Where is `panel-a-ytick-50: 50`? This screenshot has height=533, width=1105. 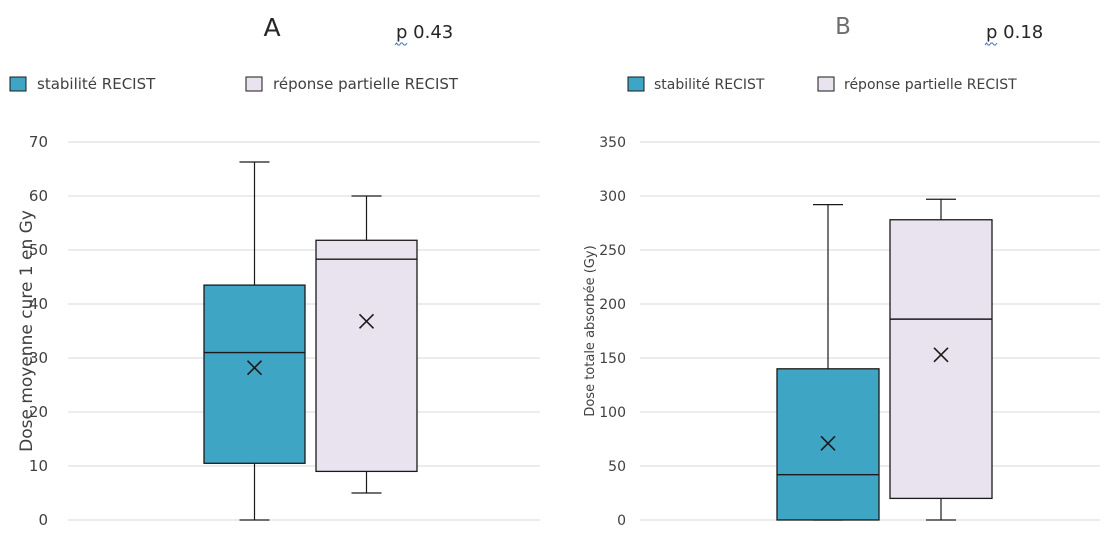
panel-a-ytick-50: 50 is located at coordinates (38, 250).